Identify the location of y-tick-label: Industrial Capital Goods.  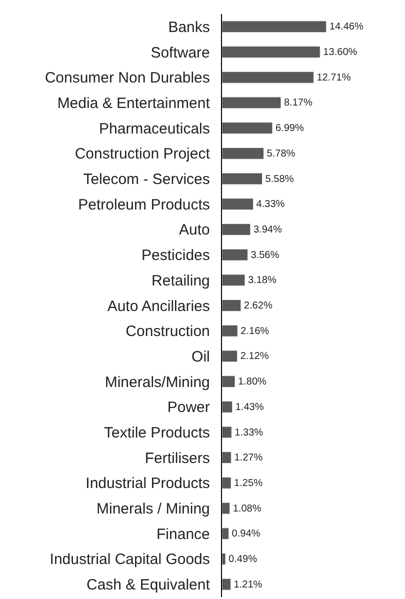
(130, 559).